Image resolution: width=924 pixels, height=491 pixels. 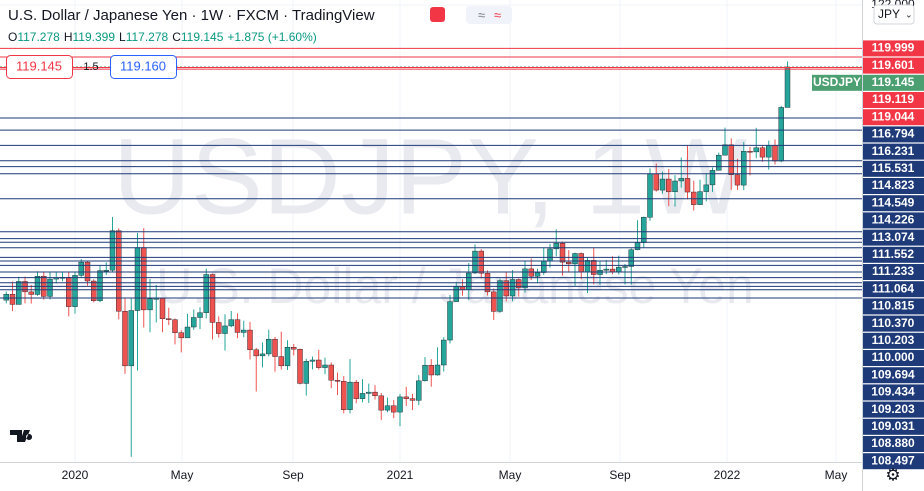 I want to click on flag-icon, so click(x=437, y=14).